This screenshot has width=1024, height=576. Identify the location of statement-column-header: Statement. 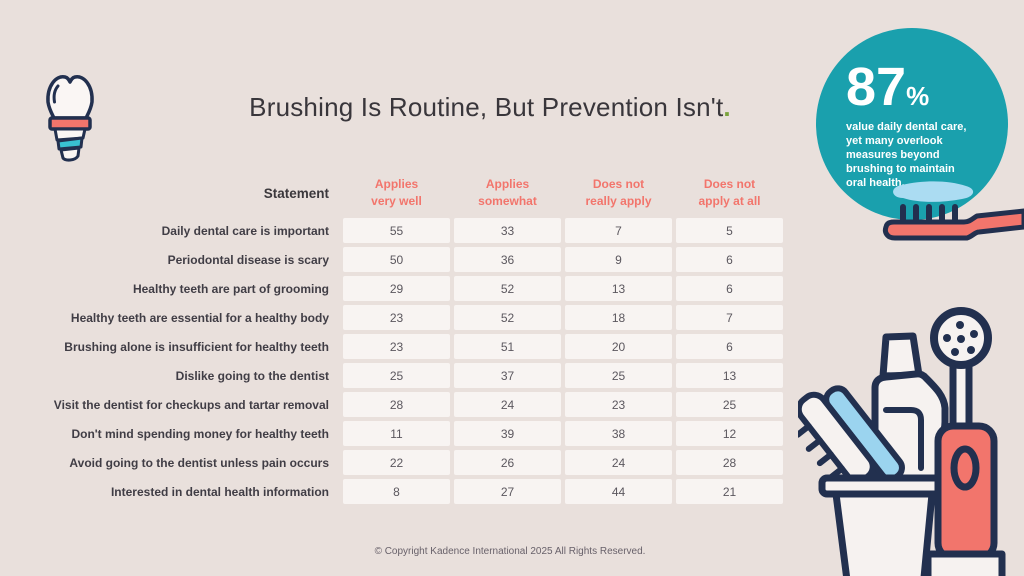
(296, 193).